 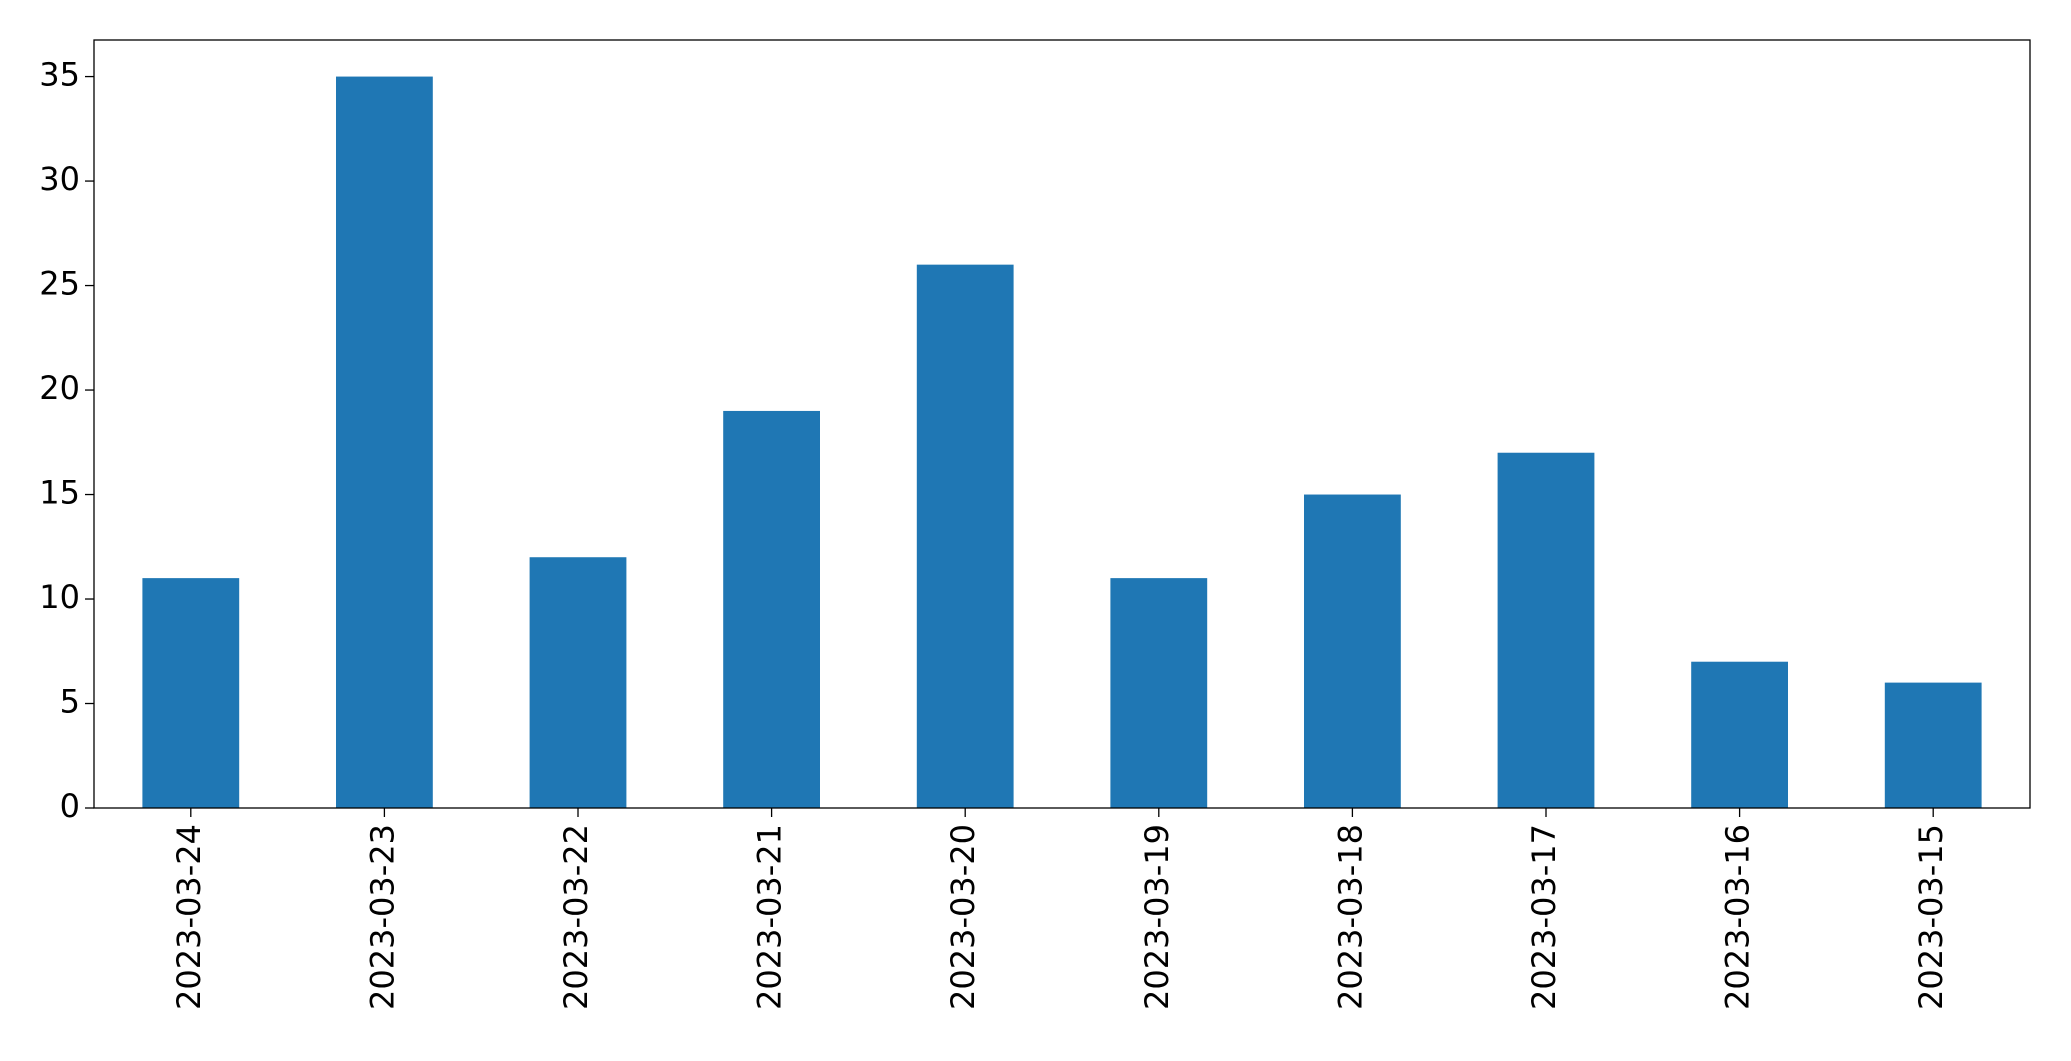 What do you see at coordinates (70, 702) in the screenshot?
I see `y-tick-label: 5` at bounding box center [70, 702].